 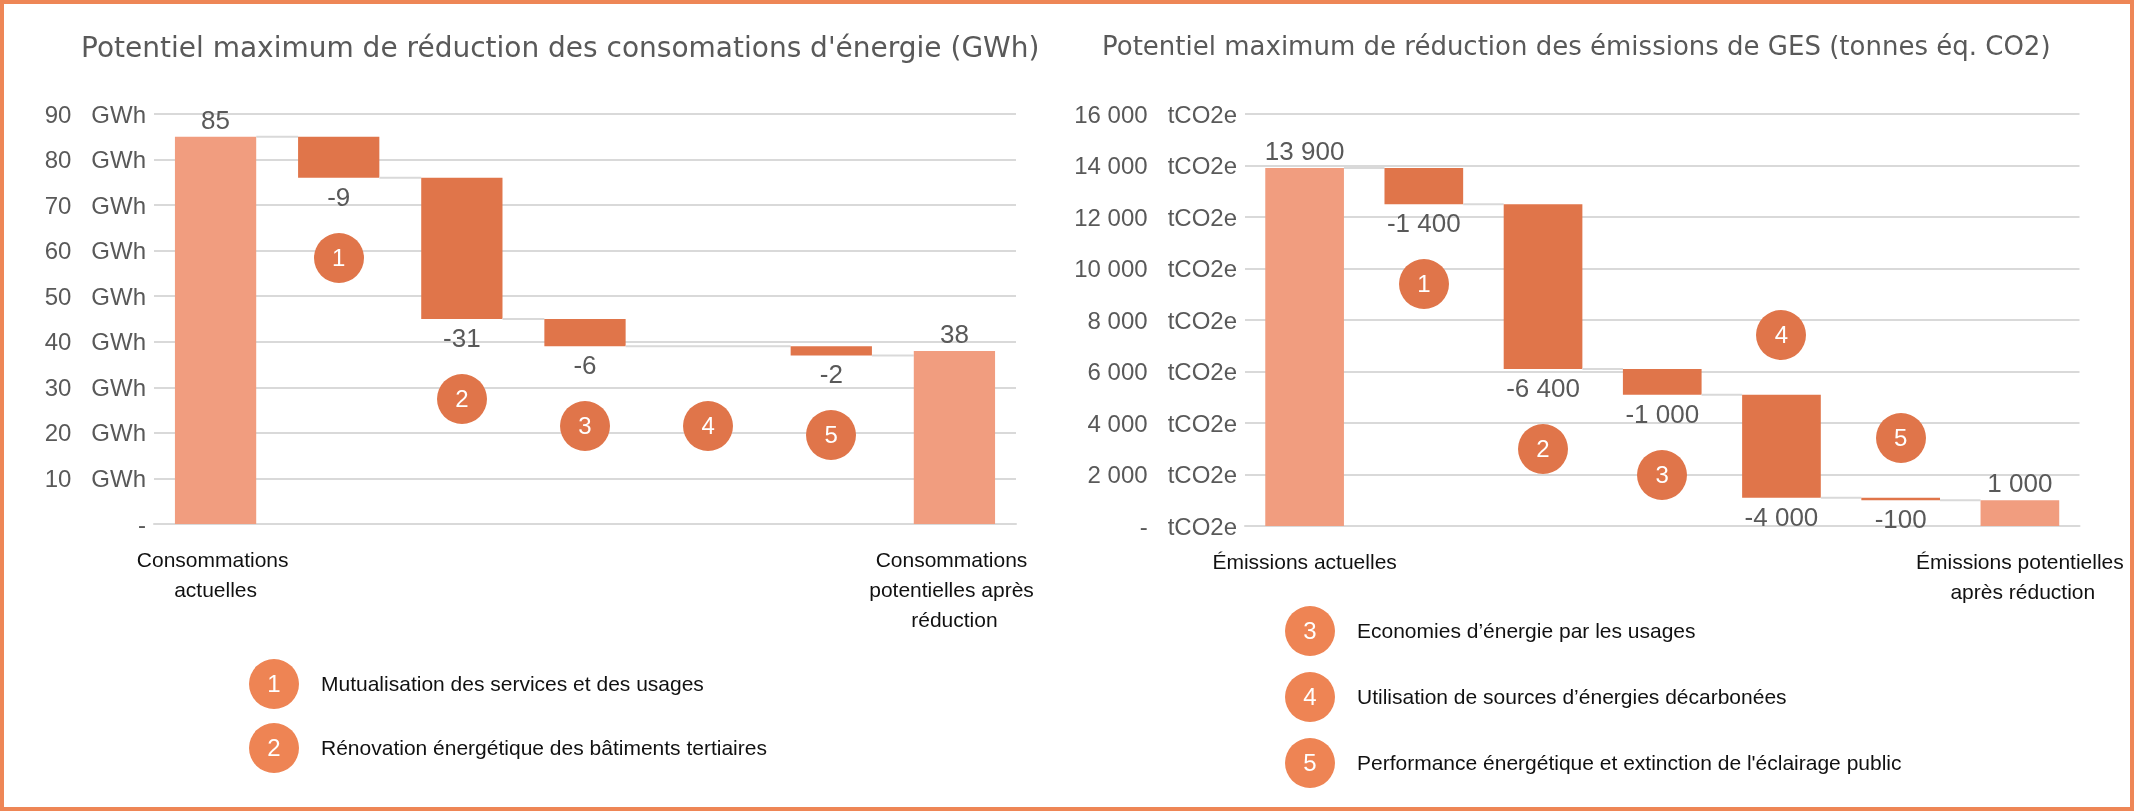 I want to click on data-label: -4 000, so click(x=1781, y=516).